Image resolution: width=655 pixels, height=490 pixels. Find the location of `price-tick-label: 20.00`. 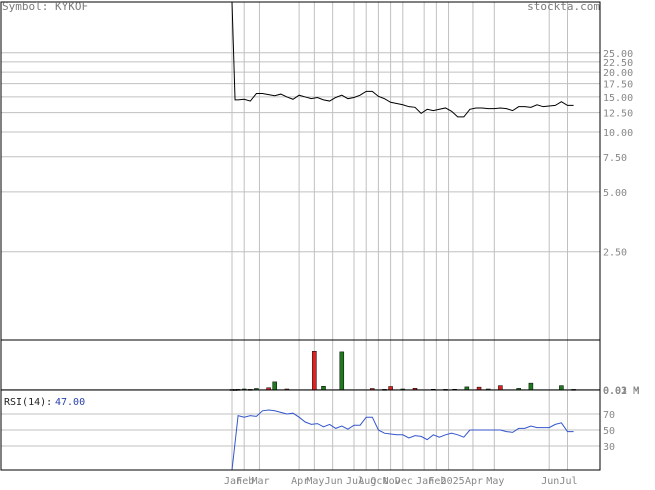

price-tick-label: 20.00 is located at coordinates (618, 73).